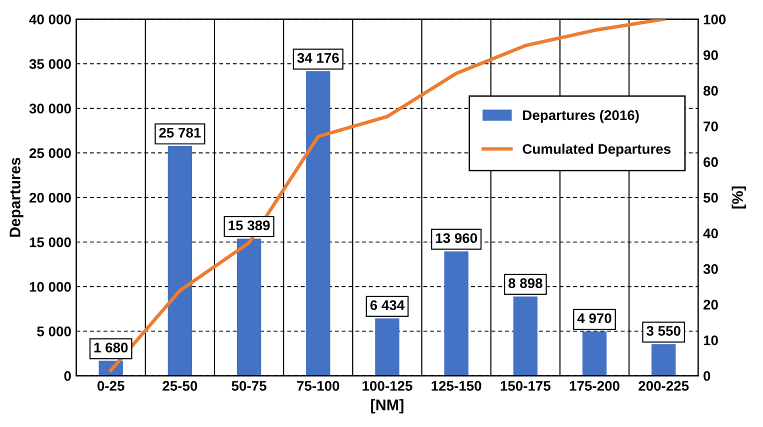 This screenshot has width=763, height=427. What do you see at coordinates (525, 385) in the screenshot?
I see `x-tick-label: 150-175` at bounding box center [525, 385].